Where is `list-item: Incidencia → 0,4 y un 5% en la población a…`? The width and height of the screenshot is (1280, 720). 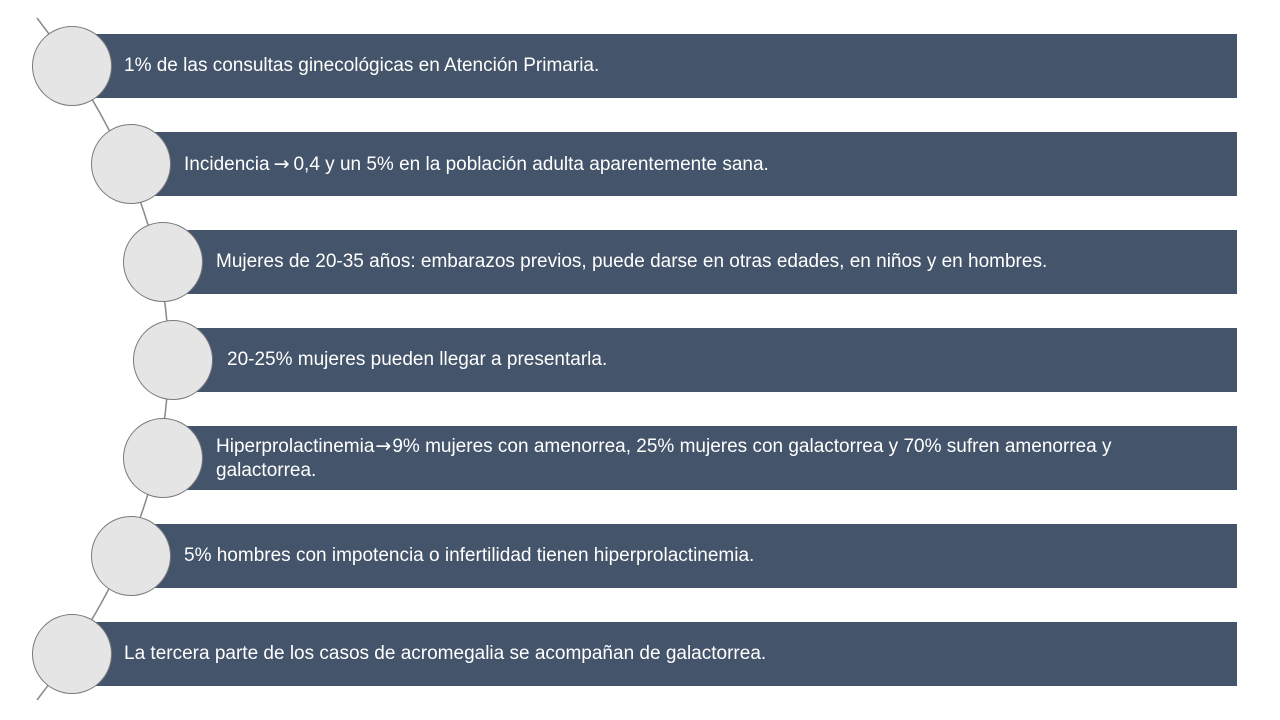
list-item: Incidencia → 0,4 y un 5% en la población a… is located at coordinates (684, 164).